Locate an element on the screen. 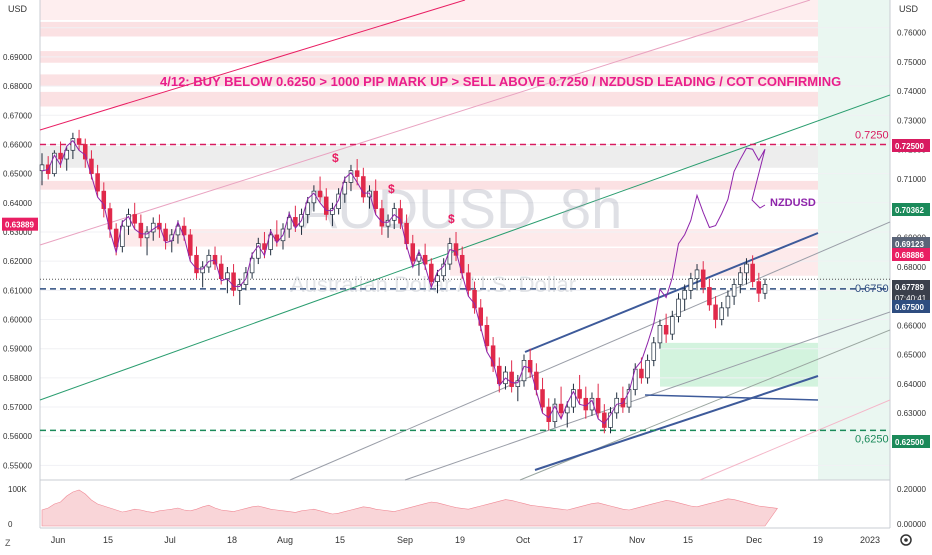 The height and width of the screenshot is (555, 932). right-tick-label: 0.65000 is located at coordinates (911, 355).